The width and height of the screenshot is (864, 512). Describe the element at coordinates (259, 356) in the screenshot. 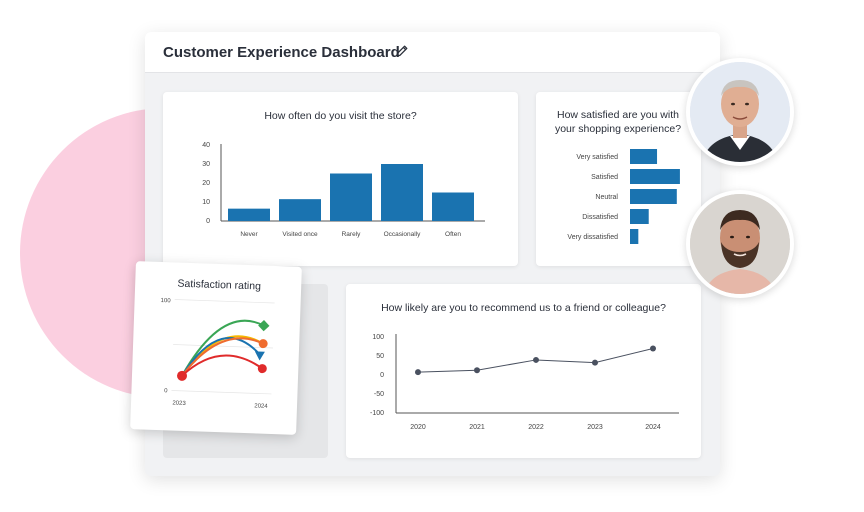

I see `blue-marker` at that location.